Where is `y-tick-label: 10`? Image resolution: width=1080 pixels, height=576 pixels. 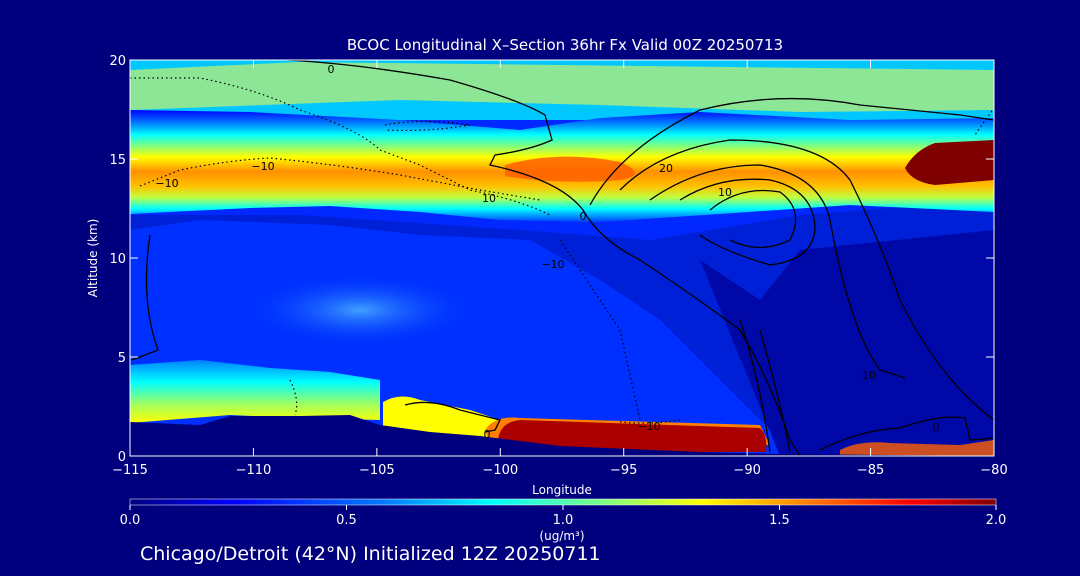
y-tick-label: 10 is located at coordinates (117, 259).